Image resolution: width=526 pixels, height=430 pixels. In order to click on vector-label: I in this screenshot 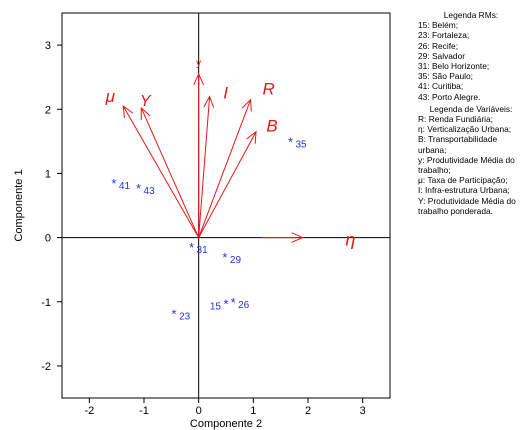, I will do `click(225, 92)`.